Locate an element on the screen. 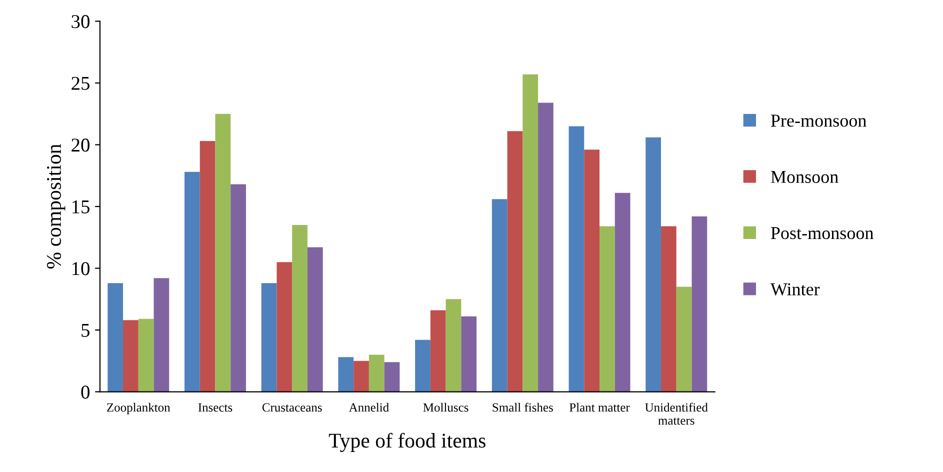 This screenshot has height=472, width=943. y-tick-label: 10 is located at coordinates (81, 269).